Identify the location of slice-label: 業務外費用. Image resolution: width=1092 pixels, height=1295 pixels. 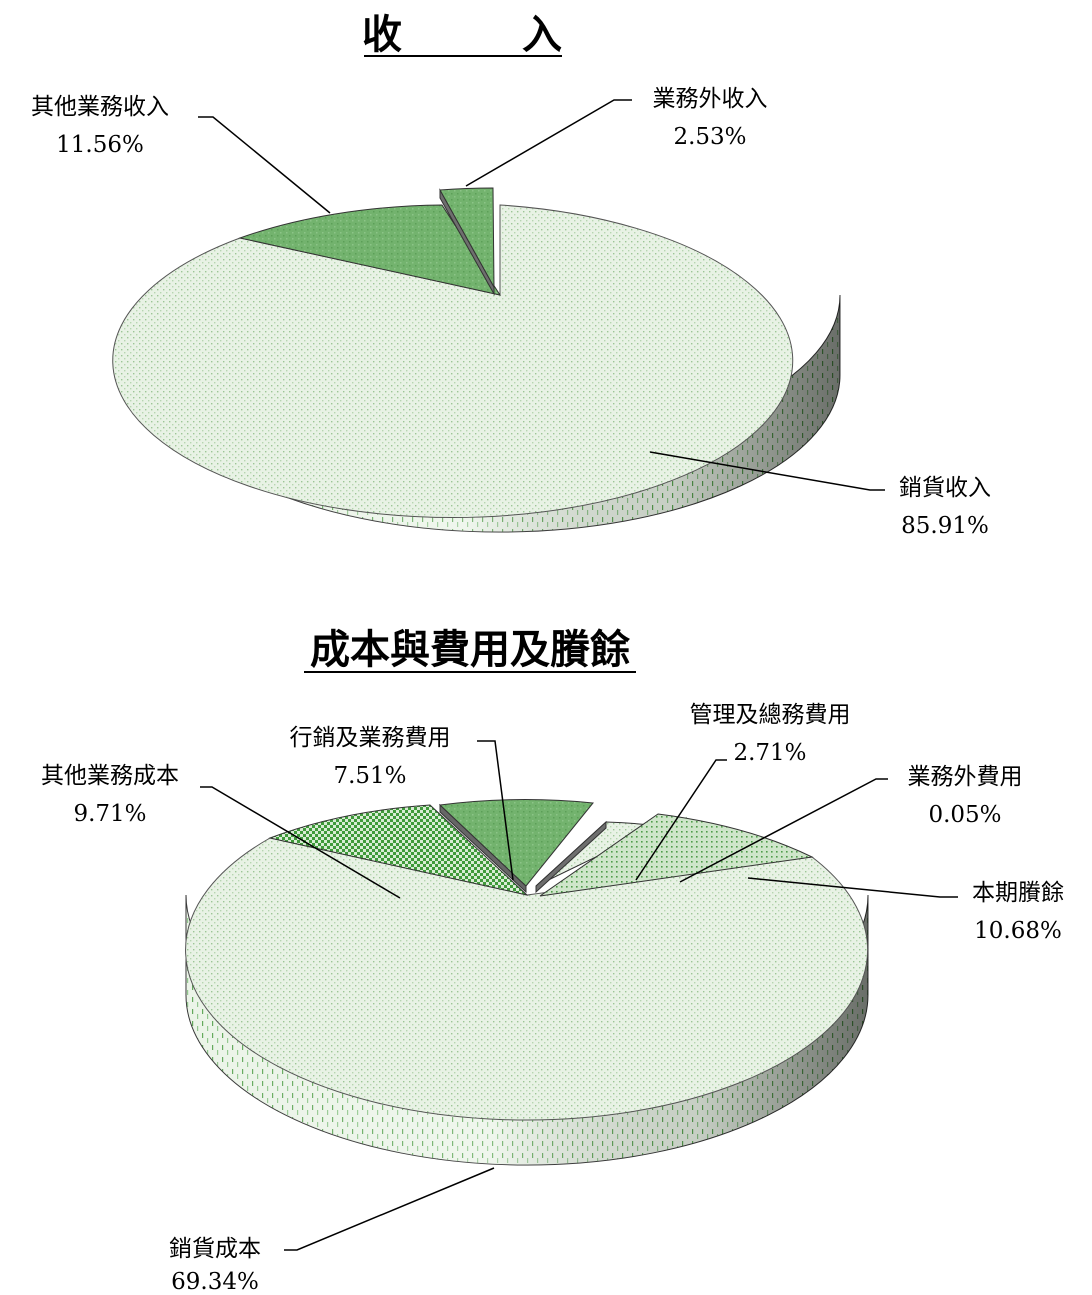
(965, 777).